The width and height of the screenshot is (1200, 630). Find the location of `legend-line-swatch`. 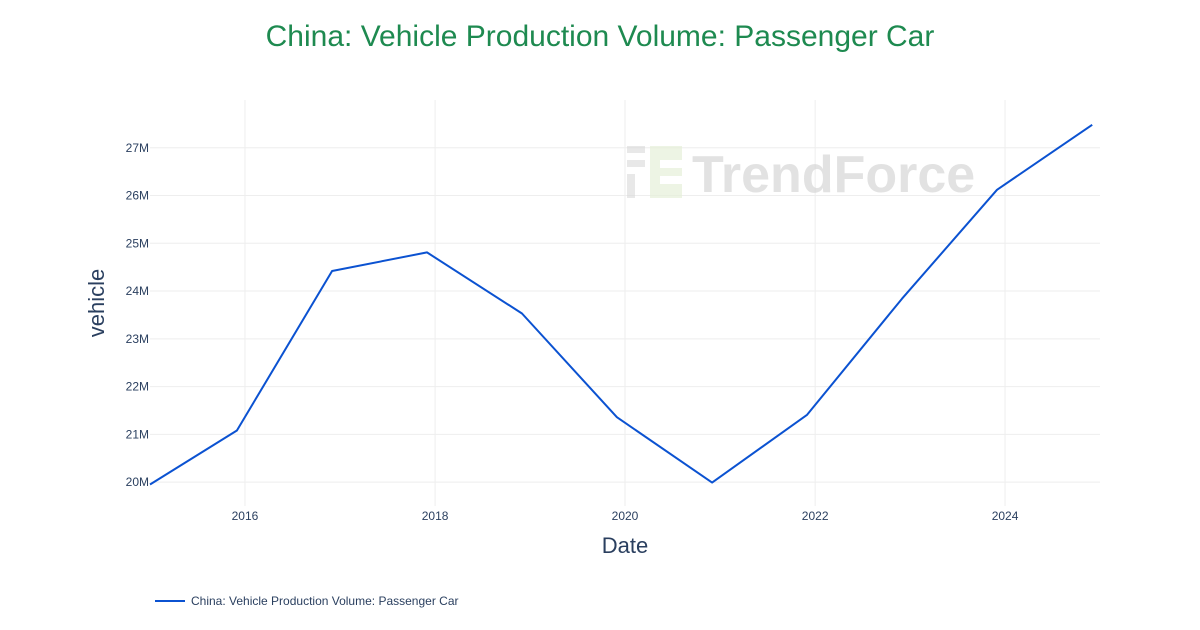

legend-line-swatch is located at coordinates (170, 601).